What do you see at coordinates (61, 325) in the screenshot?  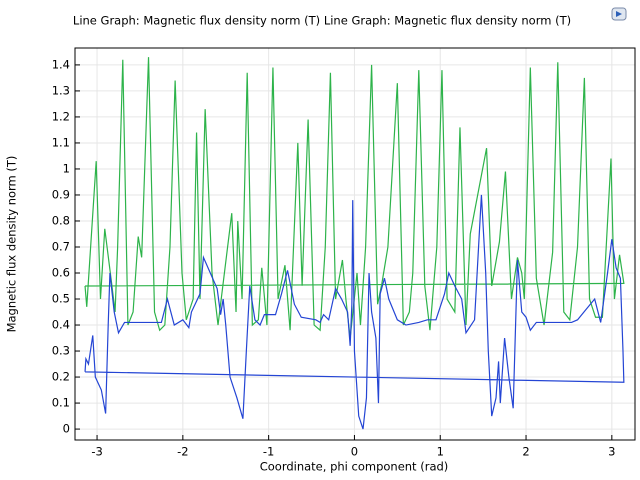 I see `y-tick-label: 0.4` at bounding box center [61, 325].